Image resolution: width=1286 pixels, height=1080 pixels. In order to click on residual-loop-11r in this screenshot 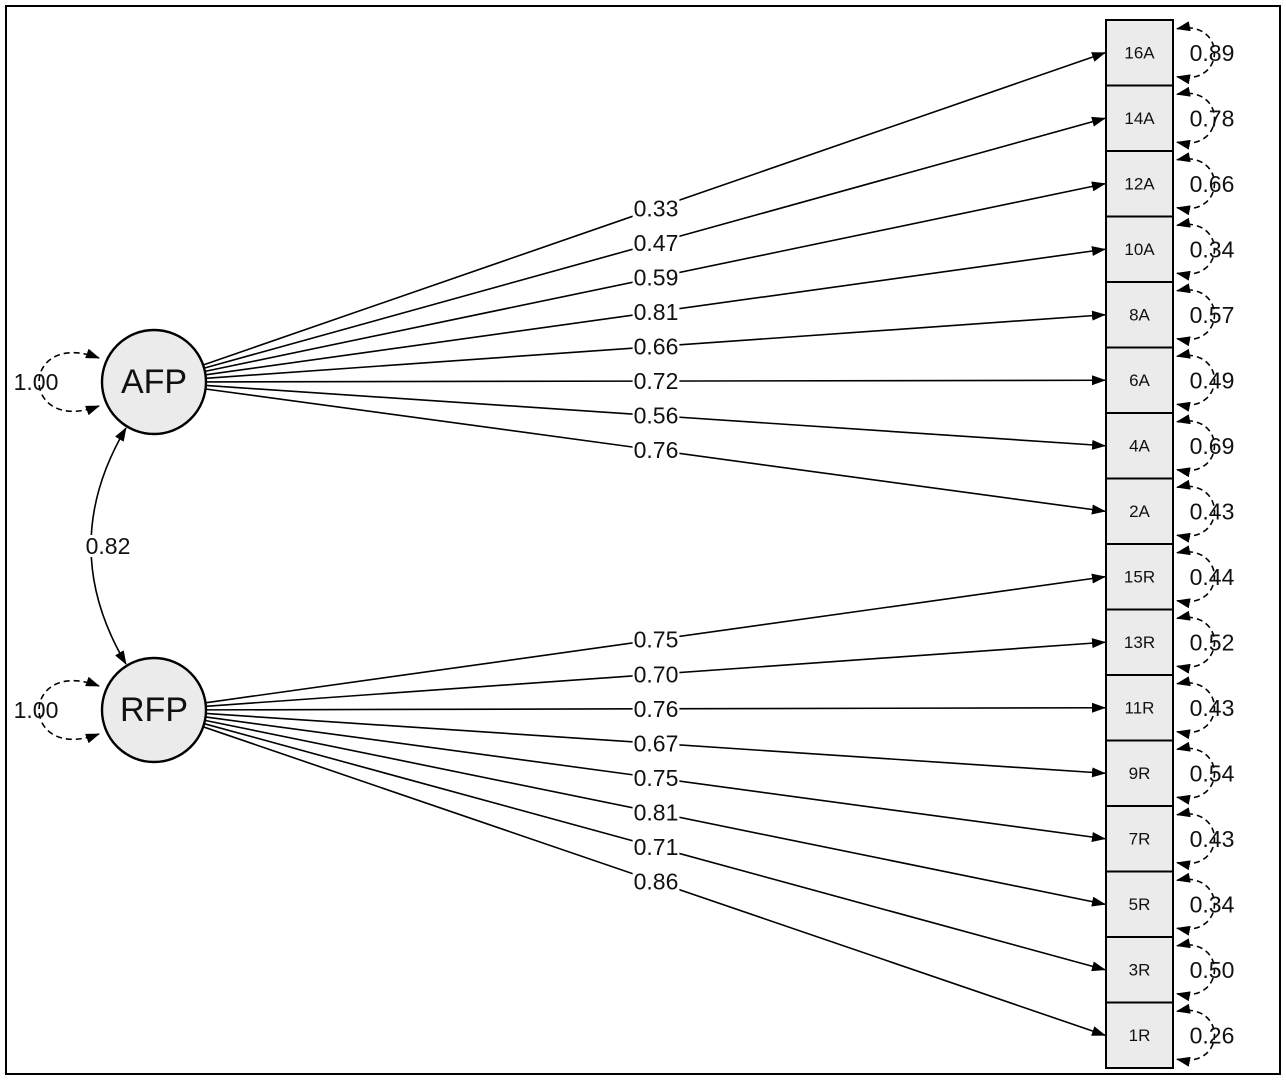, I will do `click(1196, 708)`.